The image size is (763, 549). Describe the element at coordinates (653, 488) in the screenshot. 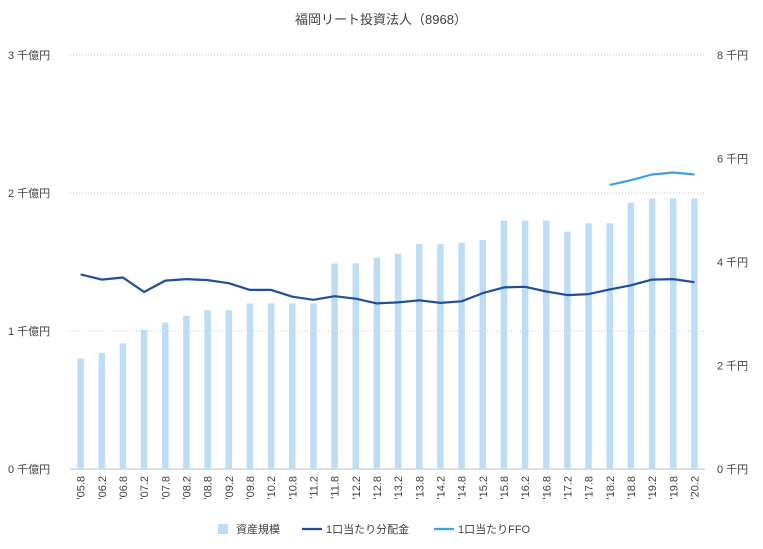

I see `x-tick-label: '19.2` at that location.